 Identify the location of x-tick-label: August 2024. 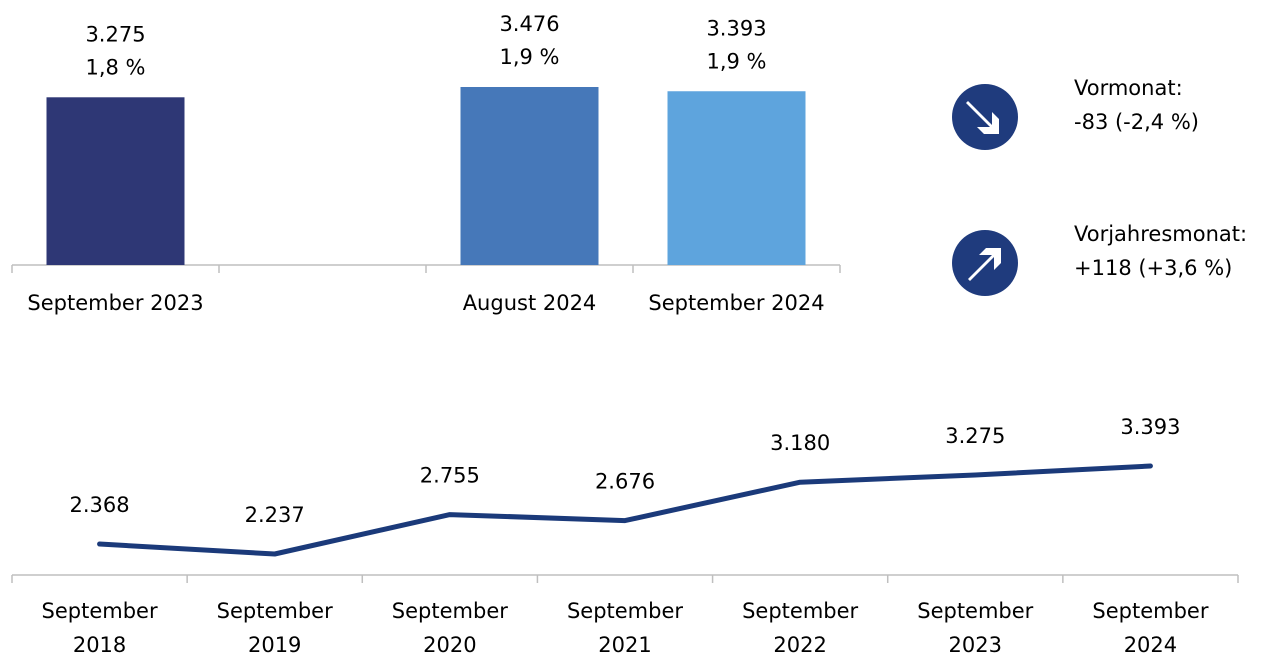
(530, 303).